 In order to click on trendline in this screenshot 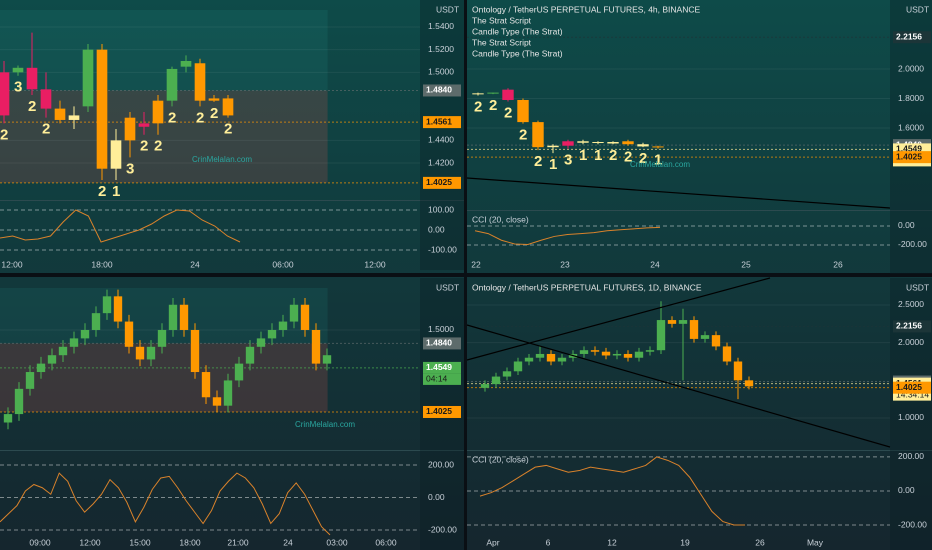, I will do `click(678, 193)`.